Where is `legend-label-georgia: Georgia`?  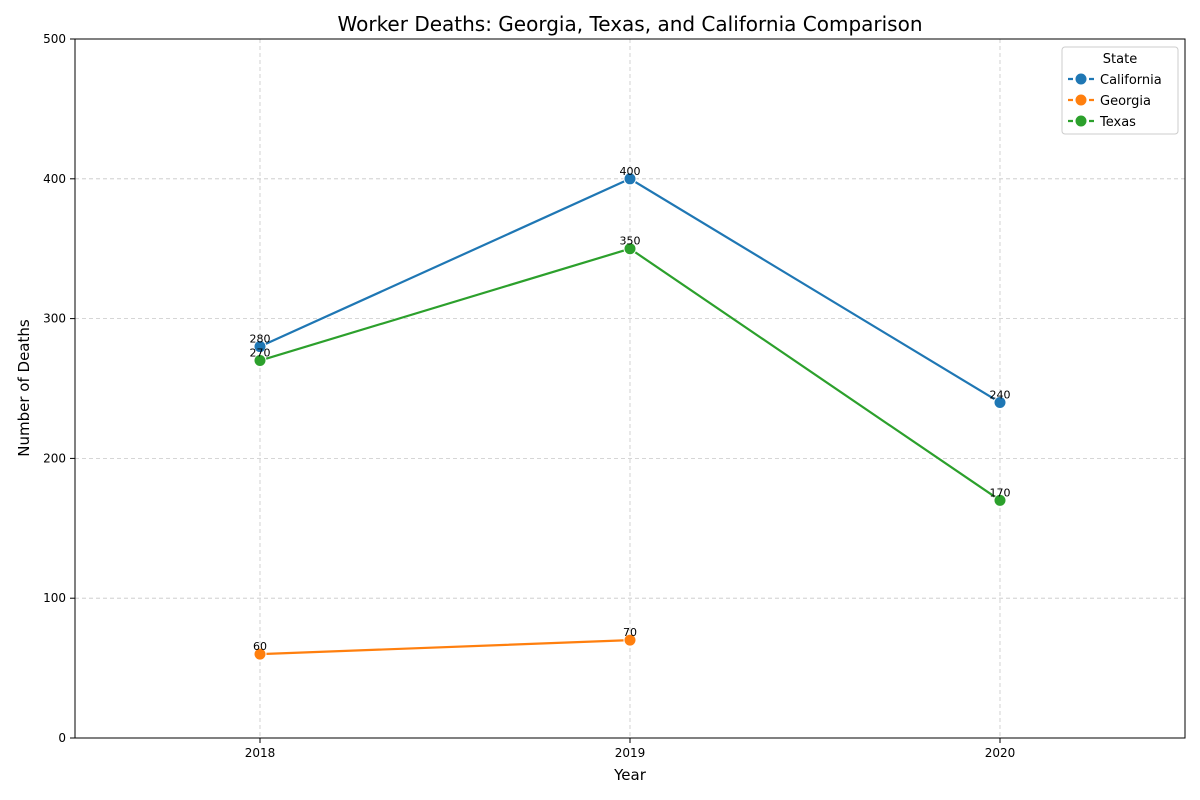
legend-label-georgia: Georgia is located at coordinates (1125, 101).